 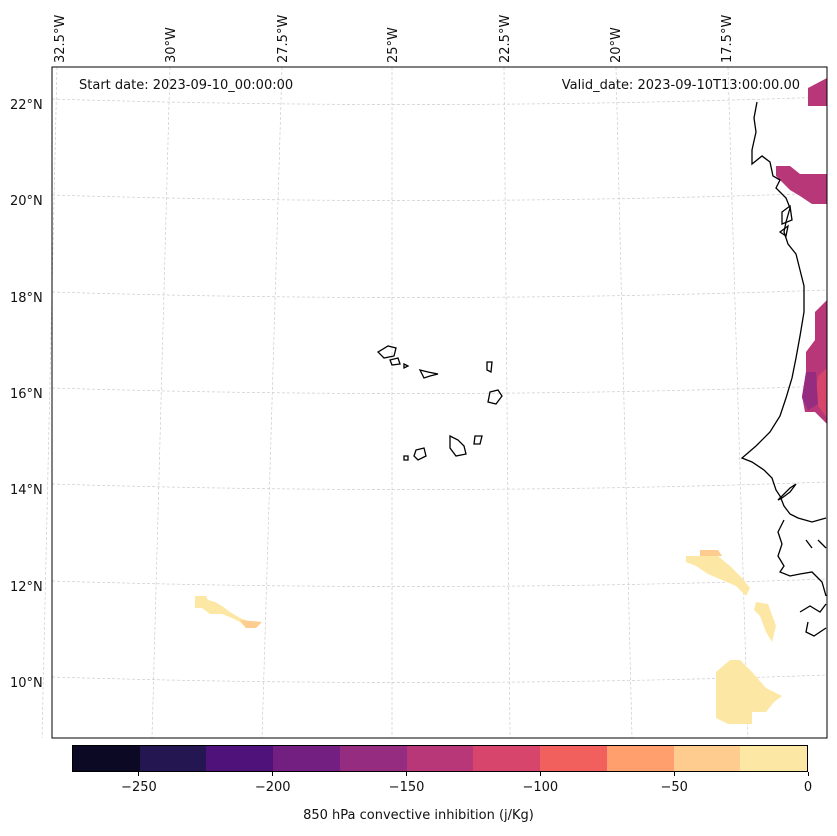 I want to click on coast-gambia, so click(x=787, y=492).